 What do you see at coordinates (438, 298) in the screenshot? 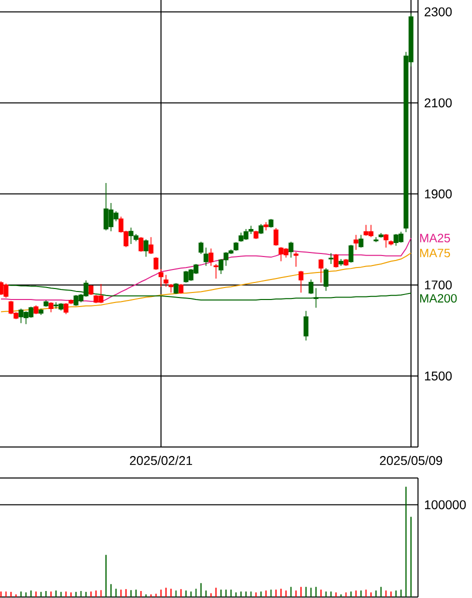
I see `series-label: MA200` at bounding box center [438, 298].